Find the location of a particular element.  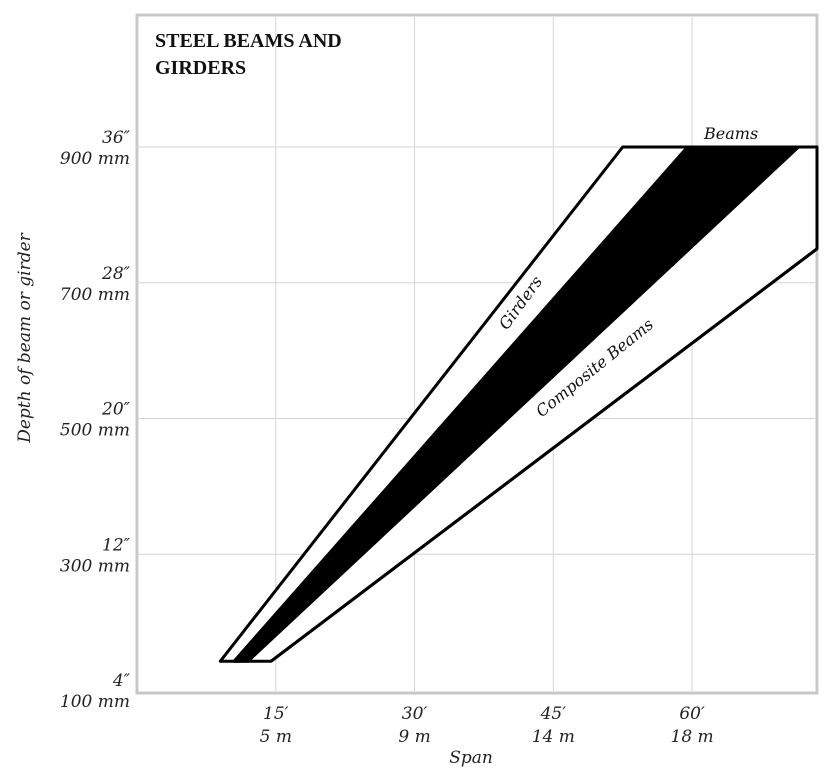

x-tick-labels: 15′ 5 m 30′ 9 m 45′ 14 m 60′ 18 m is located at coordinates (487, 725).